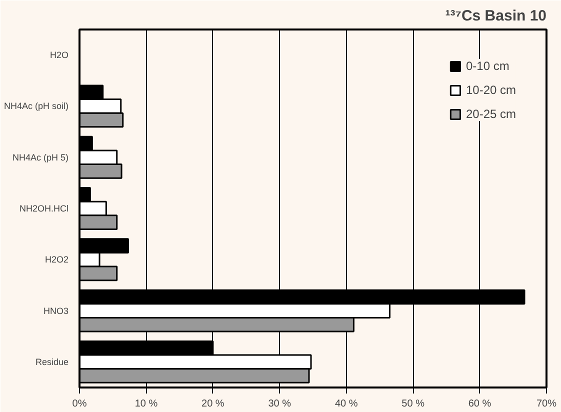 The width and height of the screenshot is (561, 412). Describe the element at coordinates (491, 114) in the screenshot. I see `legend-label: 20-25 cm` at that location.